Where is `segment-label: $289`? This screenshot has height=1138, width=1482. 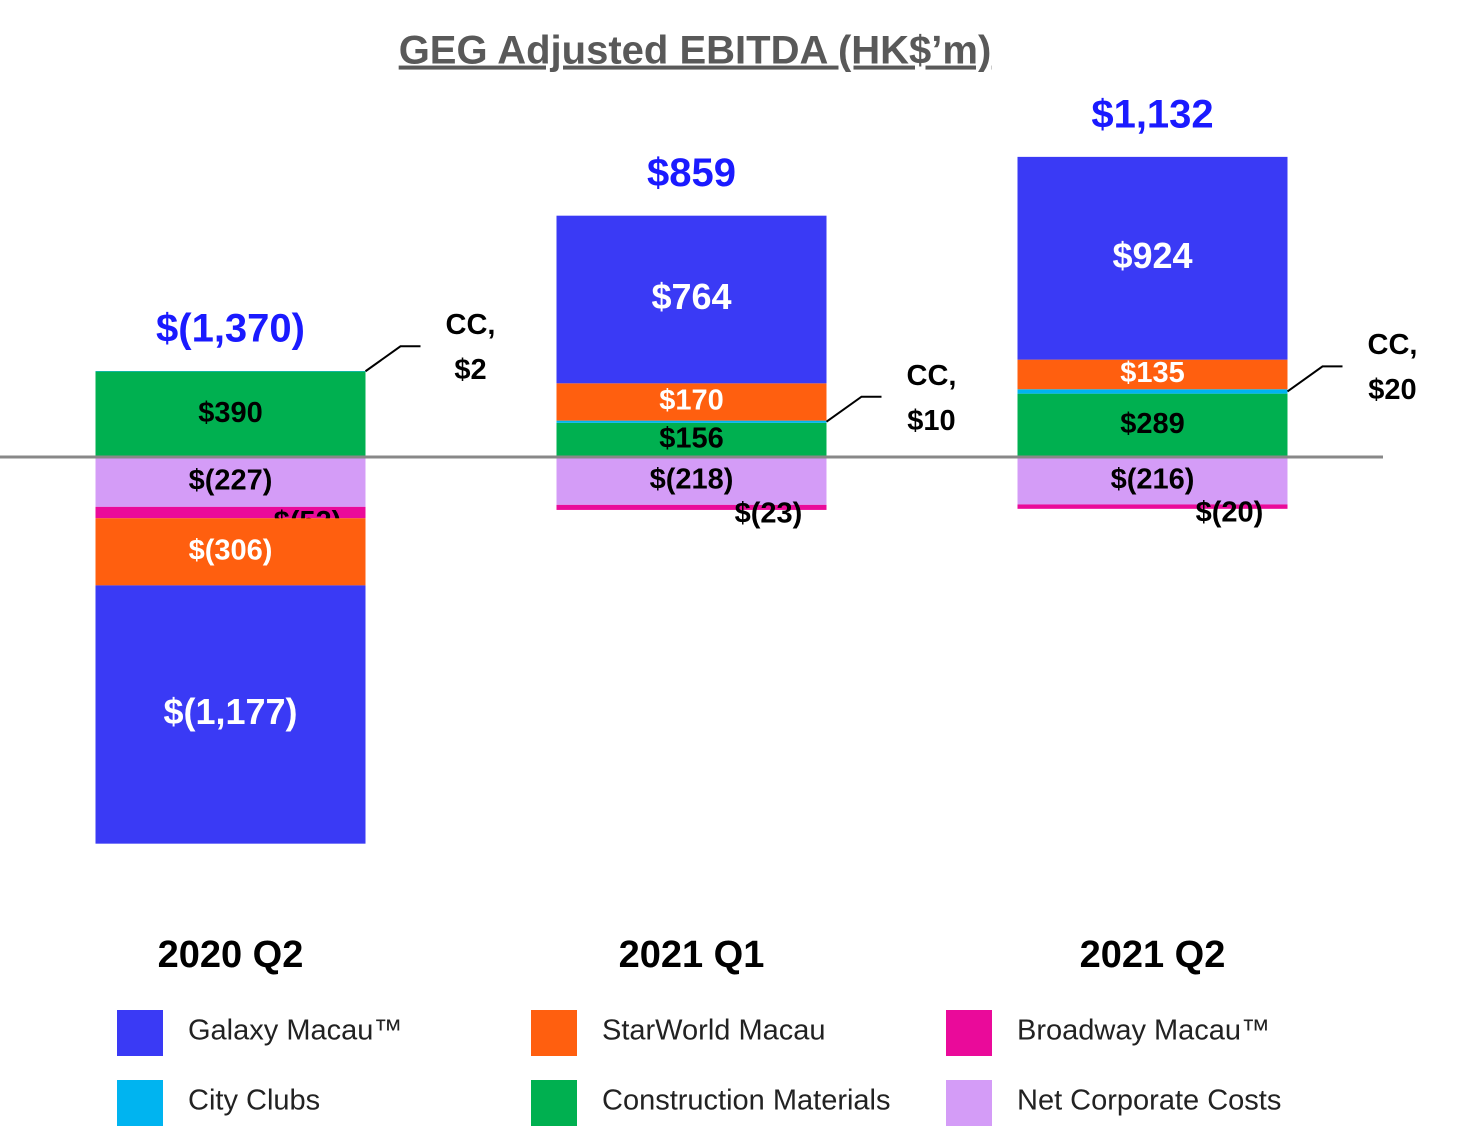
segment-label: $289 is located at coordinates (1152, 424).